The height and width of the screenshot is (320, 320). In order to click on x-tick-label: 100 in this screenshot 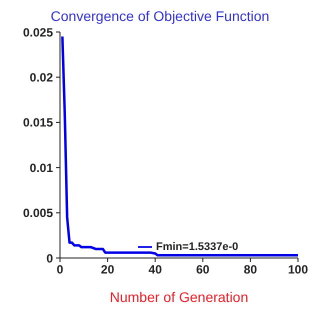, I will do `click(298, 269)`.